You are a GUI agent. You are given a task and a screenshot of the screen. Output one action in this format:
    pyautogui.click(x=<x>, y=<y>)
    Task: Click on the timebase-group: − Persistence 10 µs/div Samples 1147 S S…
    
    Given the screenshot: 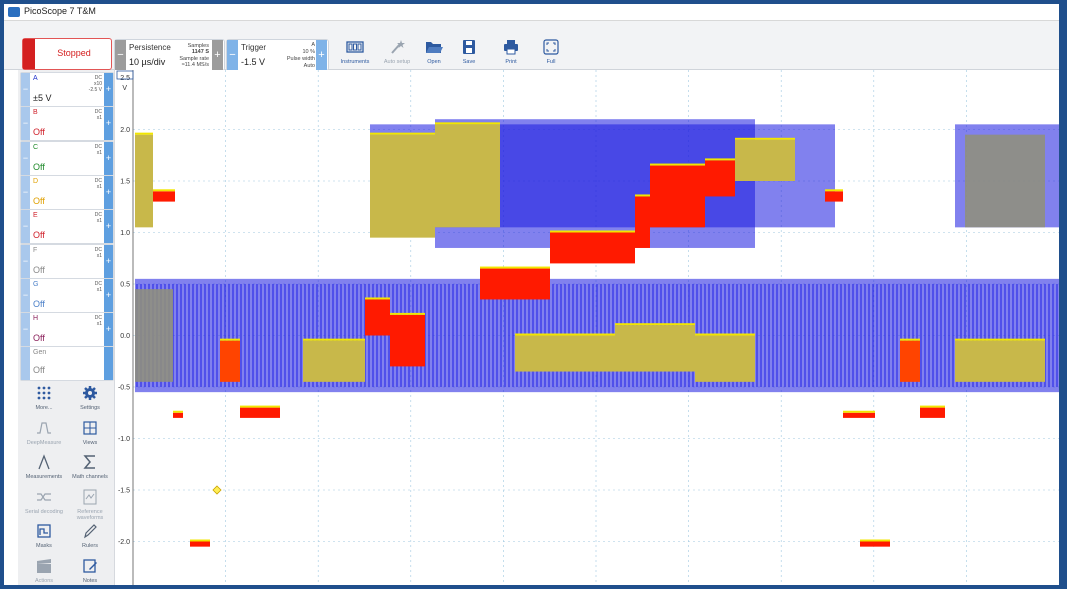 What is the action you would take?
    pyautogui.click(x=169, y=55)
    